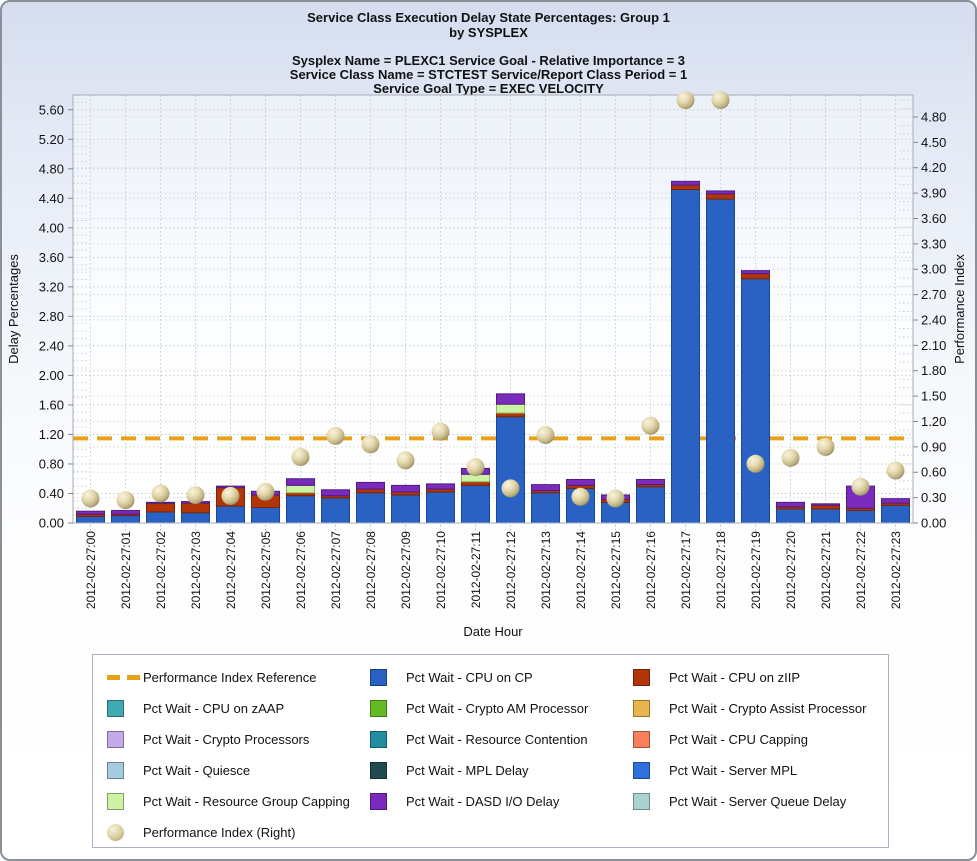  I want to click on right-axis-tick-label: 4.80, so click(933, 116).